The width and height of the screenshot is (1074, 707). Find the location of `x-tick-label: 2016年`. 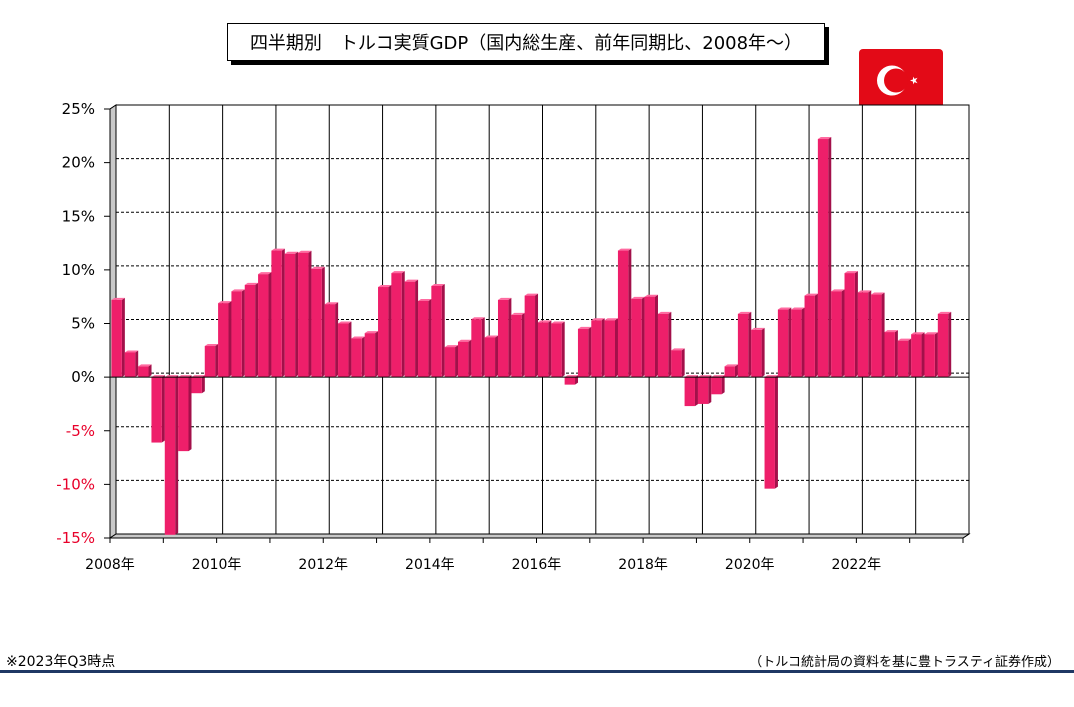

x-tick-label: 2016年 is located at coordinates (537, 565).